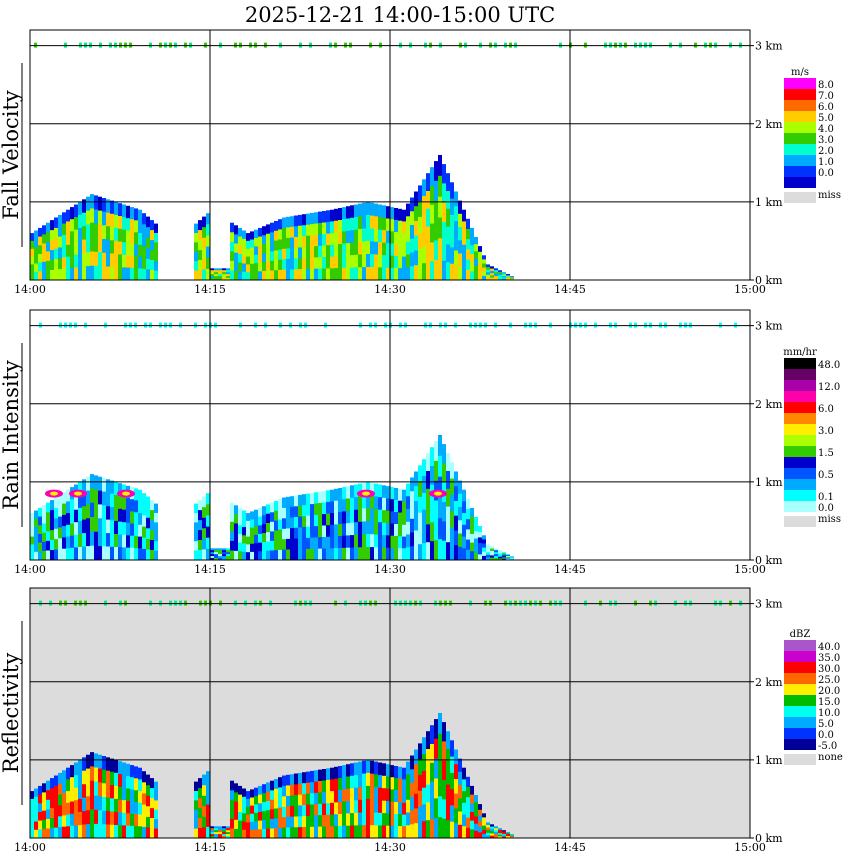 The image size is (850, 868). I want to click on x-tick-label: 14:00, so click(30, 847).